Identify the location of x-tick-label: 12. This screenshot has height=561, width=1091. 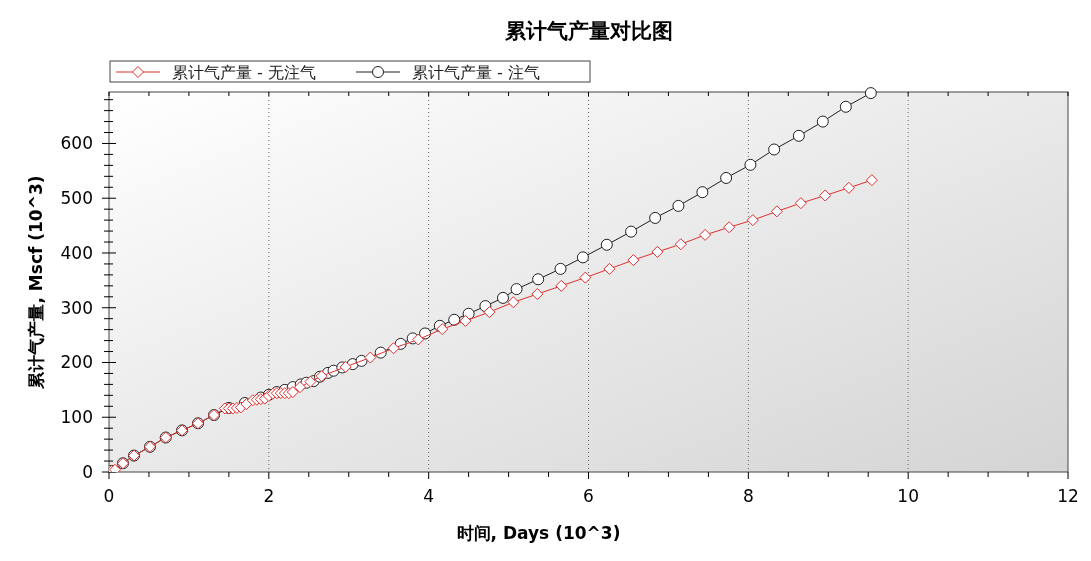
(1068, 496).